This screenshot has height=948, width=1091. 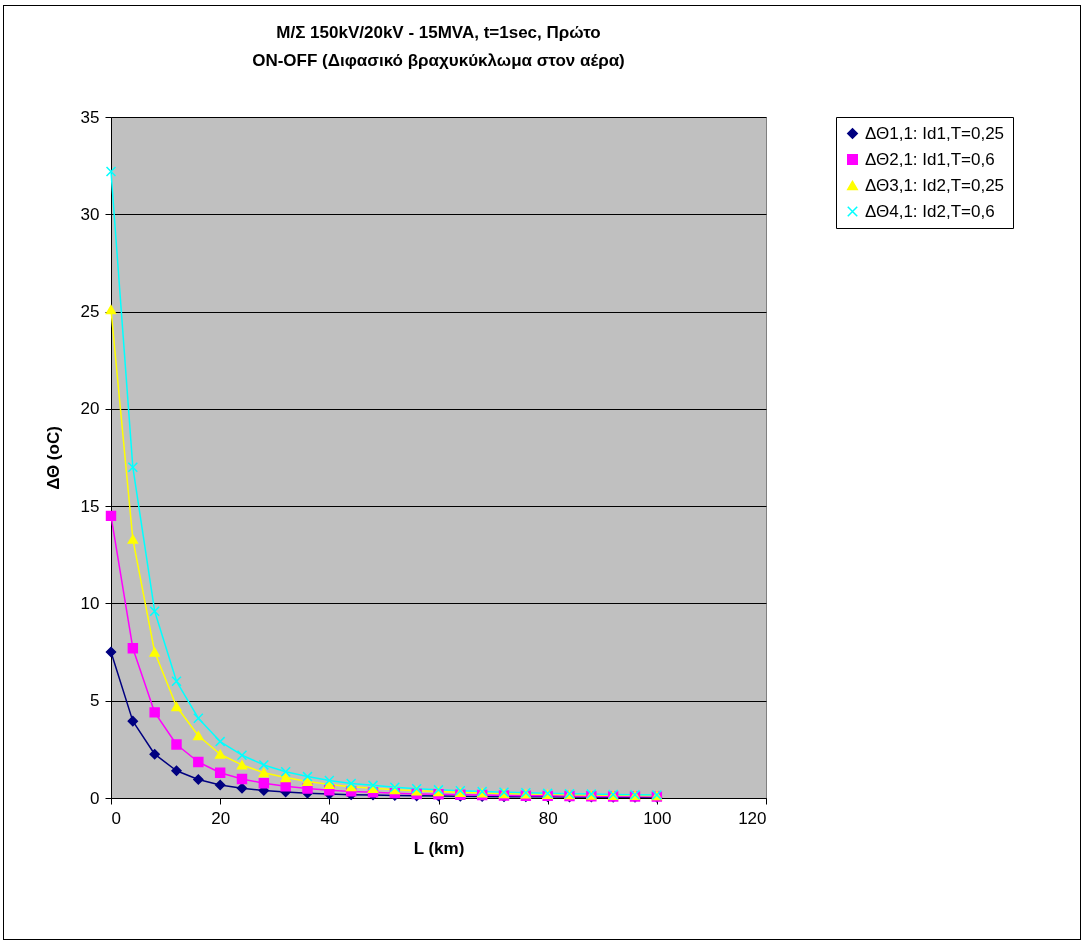 What do you see at coordinates (95, 798) in the screenshot?
I see `y-tick-label: 0` at bounding box center [95, 798].